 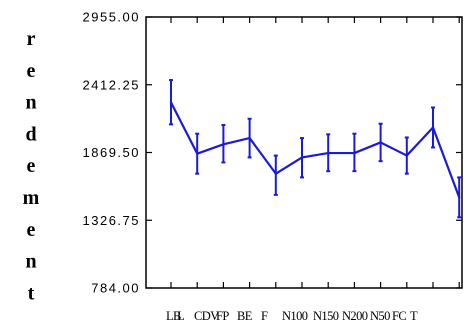 I want to click on x-tick-label: FP, so click(x=222, y=316).